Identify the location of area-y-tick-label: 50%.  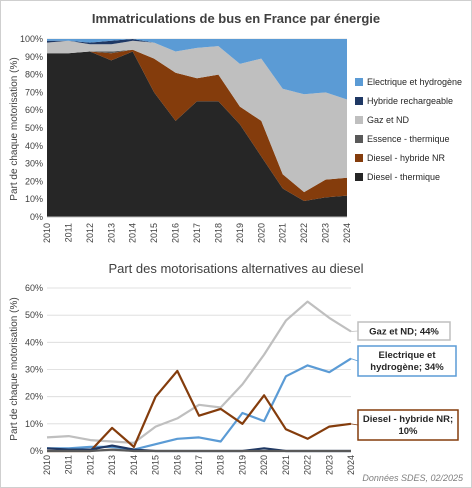
(34, 128).